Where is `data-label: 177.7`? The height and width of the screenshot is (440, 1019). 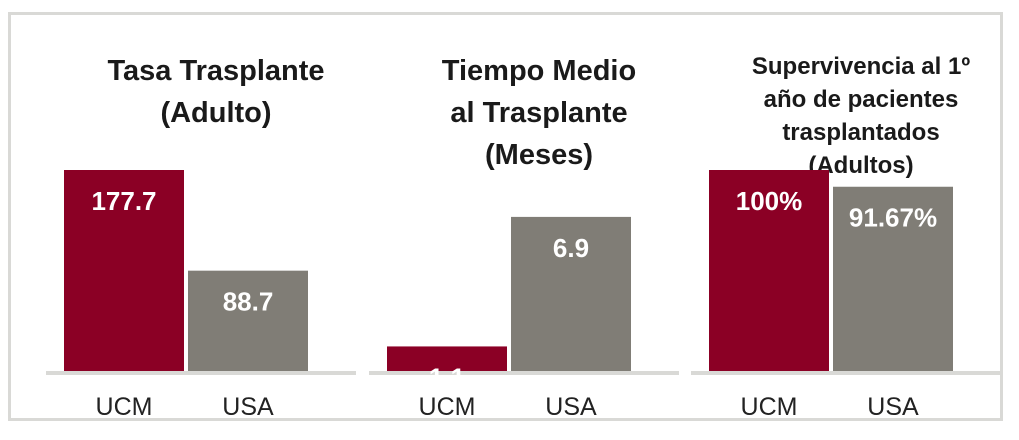 data-label: 177.7 is located at coordinates (123, 201).